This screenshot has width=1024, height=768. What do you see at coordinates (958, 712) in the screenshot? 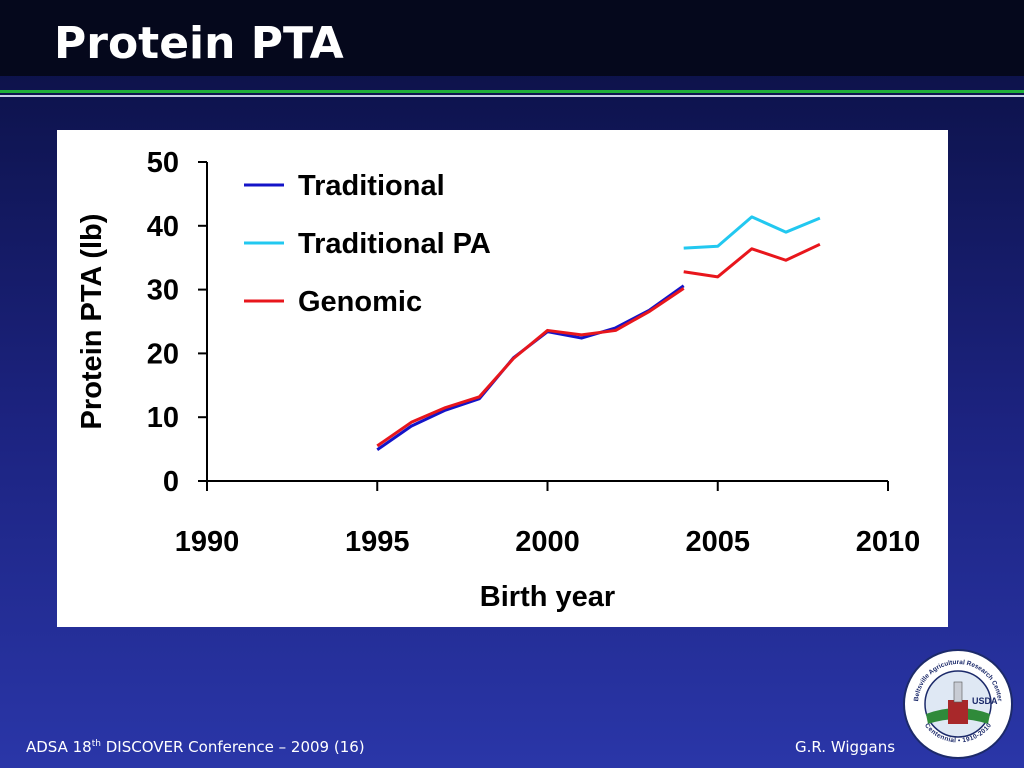
I see `logo-building` at bounding box center [958, 712].